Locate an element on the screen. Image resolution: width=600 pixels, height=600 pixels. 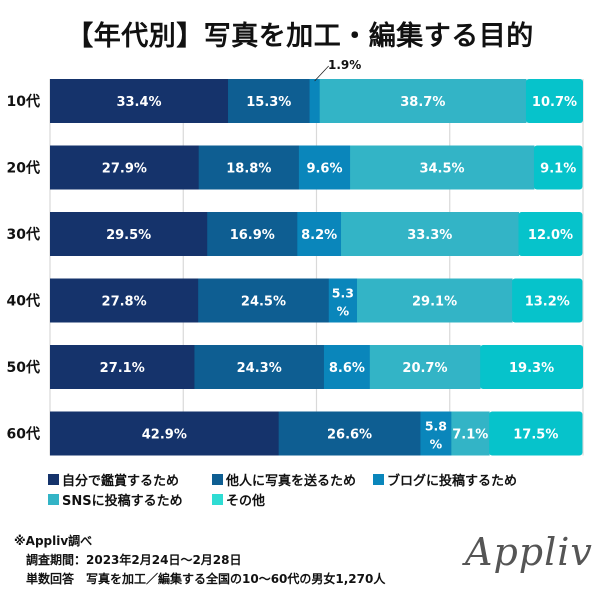
category-label: 30代 is located at coordinates (23, 234).